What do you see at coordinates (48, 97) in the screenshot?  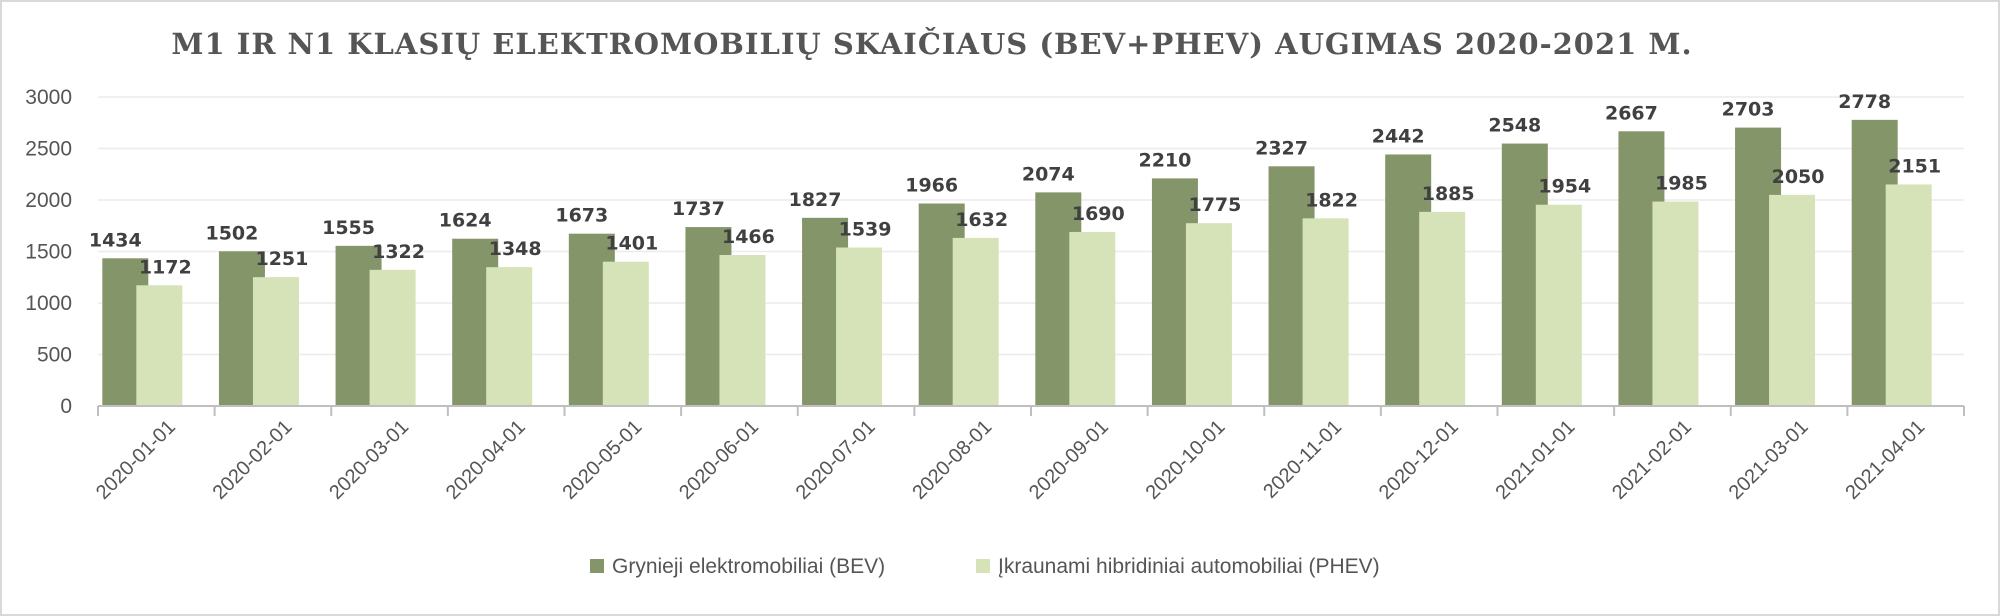 I see `y-tick-label: 3000` at bounding box center [48, 97].